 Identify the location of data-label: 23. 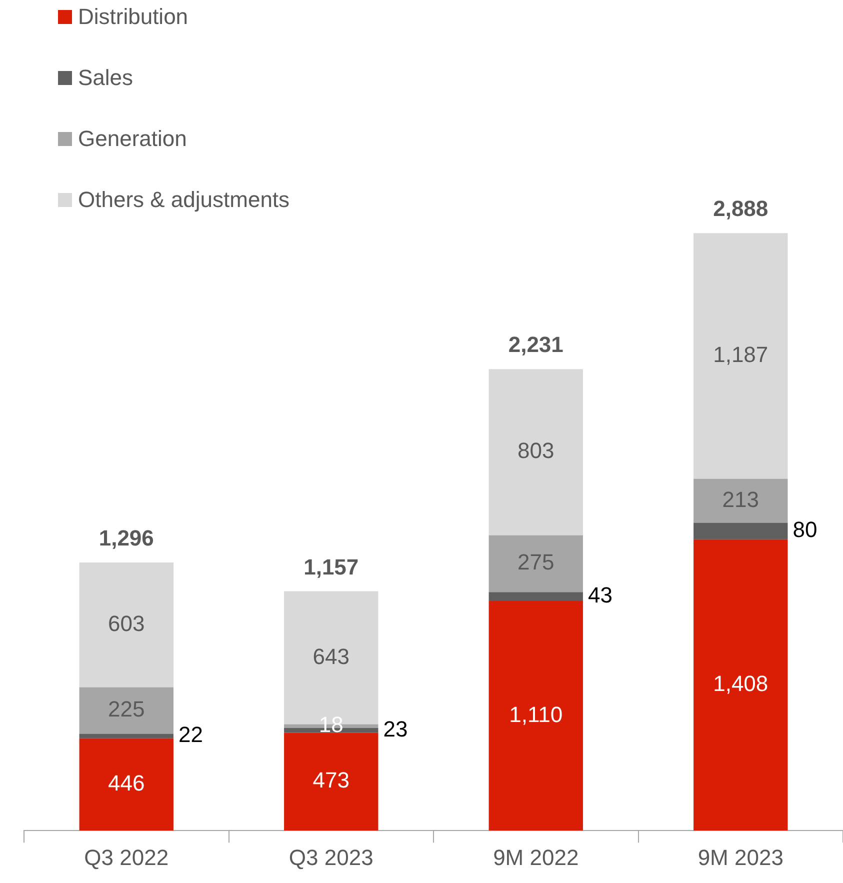
(395, 729).